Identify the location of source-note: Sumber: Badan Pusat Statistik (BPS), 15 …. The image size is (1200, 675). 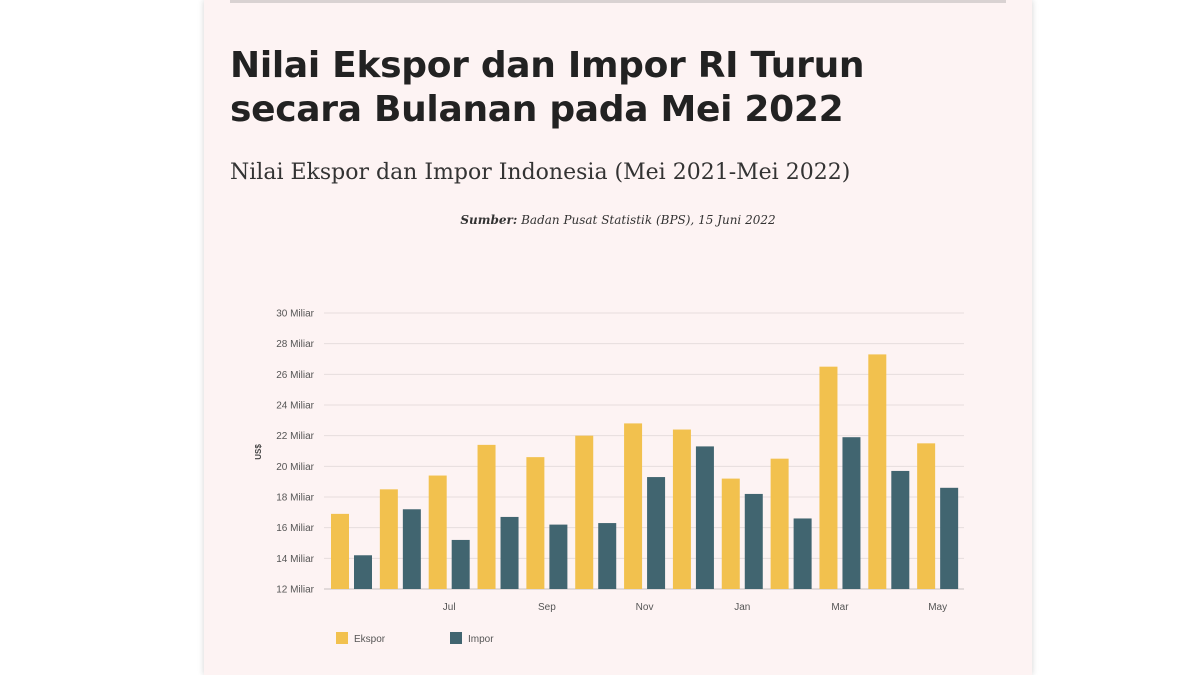
(618, 220).